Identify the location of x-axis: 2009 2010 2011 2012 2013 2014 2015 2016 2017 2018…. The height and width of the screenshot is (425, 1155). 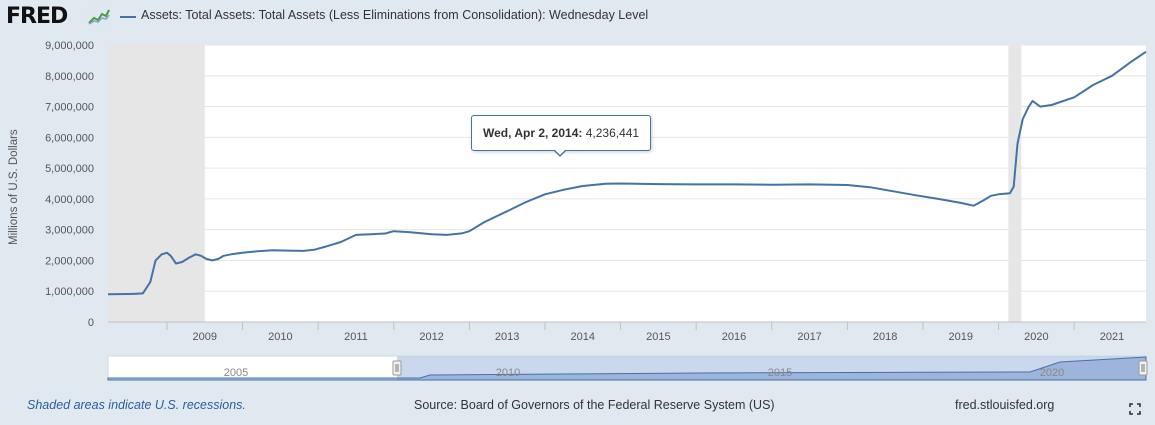
(627, 332).